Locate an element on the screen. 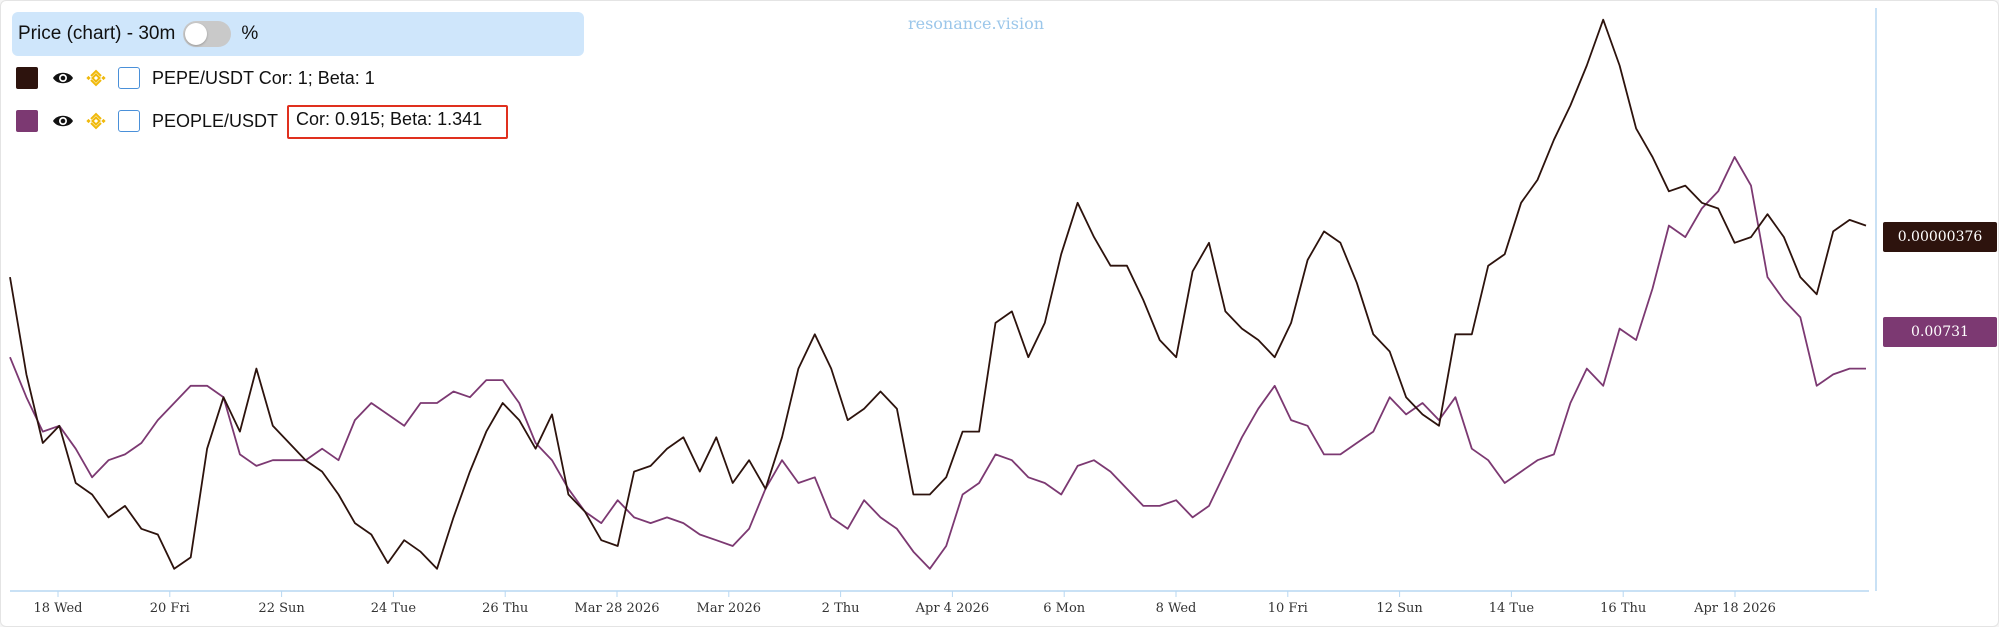 This screenshot has width=1999, height=627. legend-row-pepe: PEPE/USDT Cor: 1; Beta: 1 is located at coordinates (195, 78).